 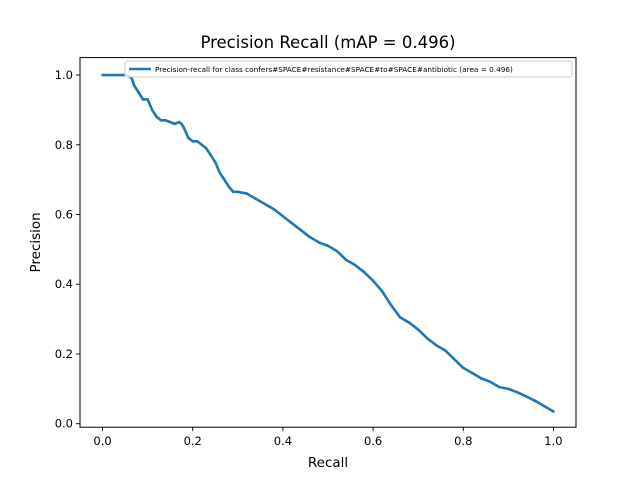 I want to click on x-tick-label: 0.8, so click(x=463, y=441).